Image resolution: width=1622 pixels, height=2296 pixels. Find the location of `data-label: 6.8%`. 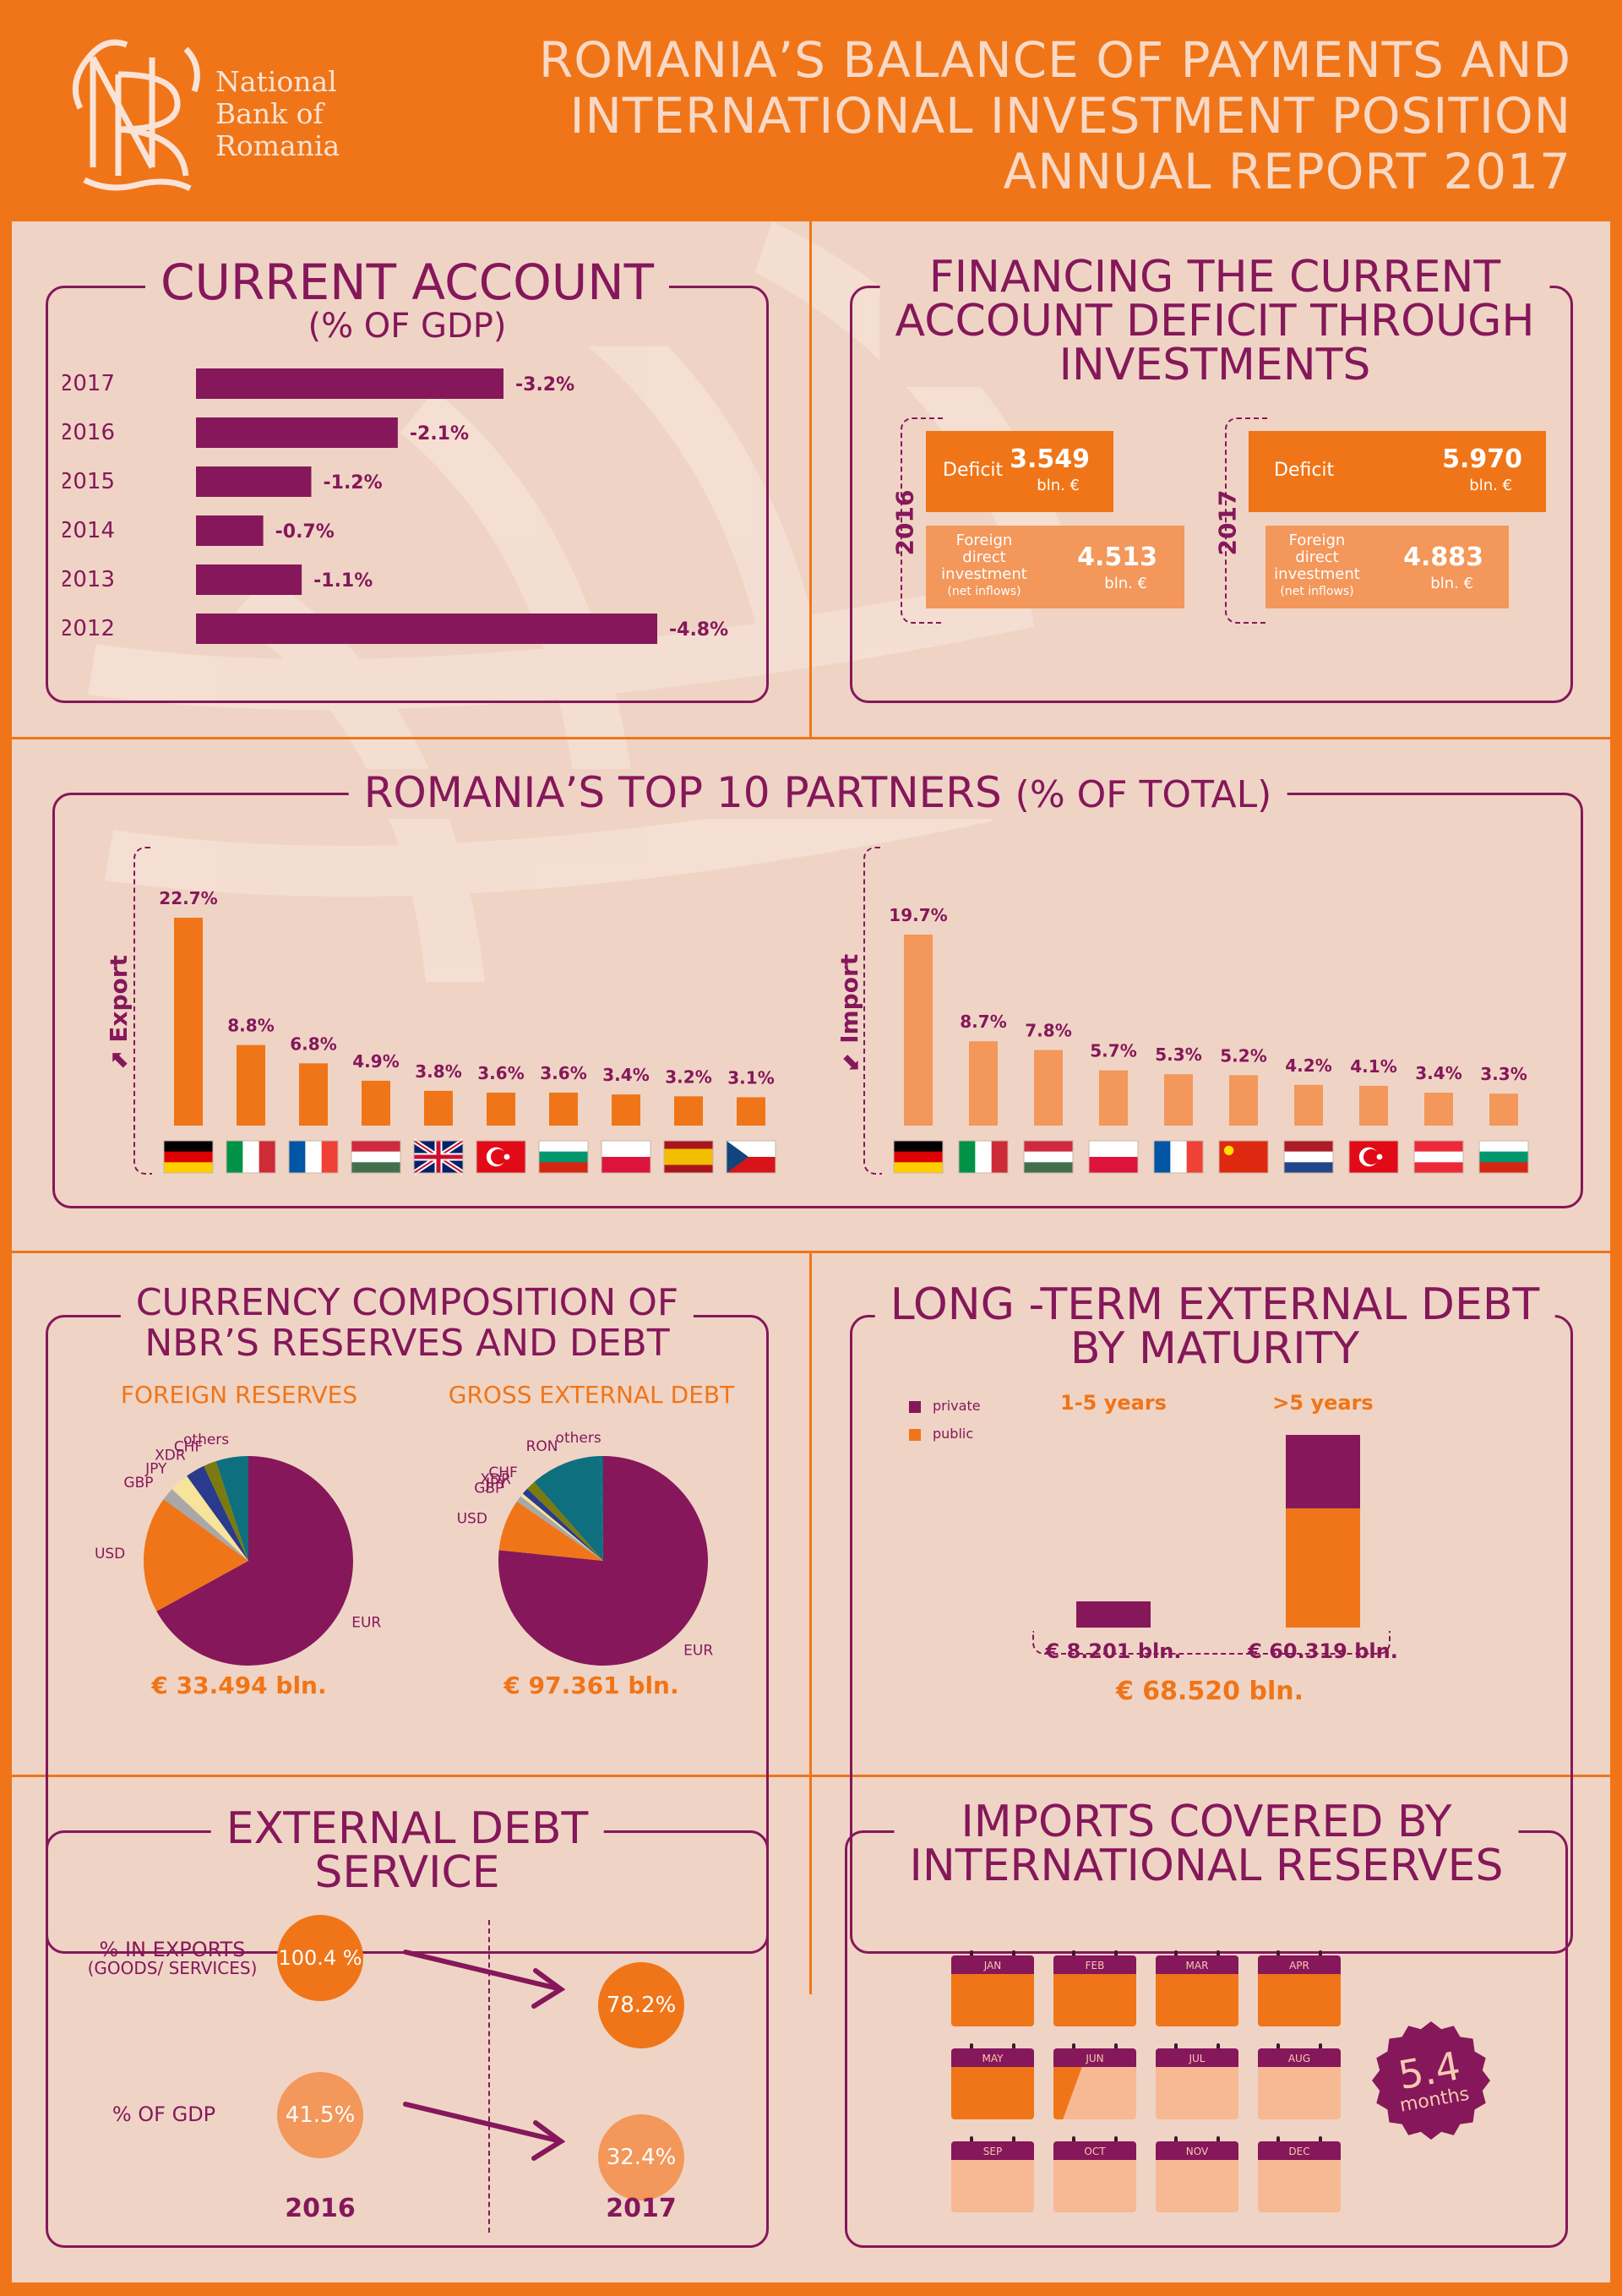

data-label: 6.8% is located at coordinates (313, 1043).